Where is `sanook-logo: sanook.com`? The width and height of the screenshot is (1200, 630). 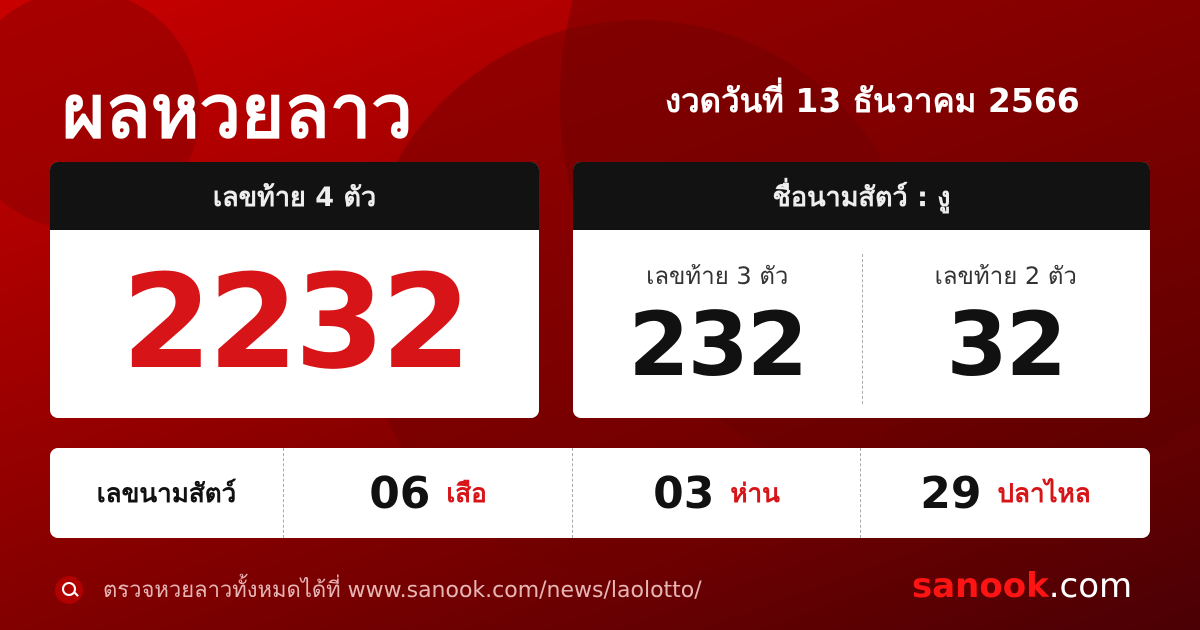
sanook-logo: sanook.com is located at coordinates (1022, 586).